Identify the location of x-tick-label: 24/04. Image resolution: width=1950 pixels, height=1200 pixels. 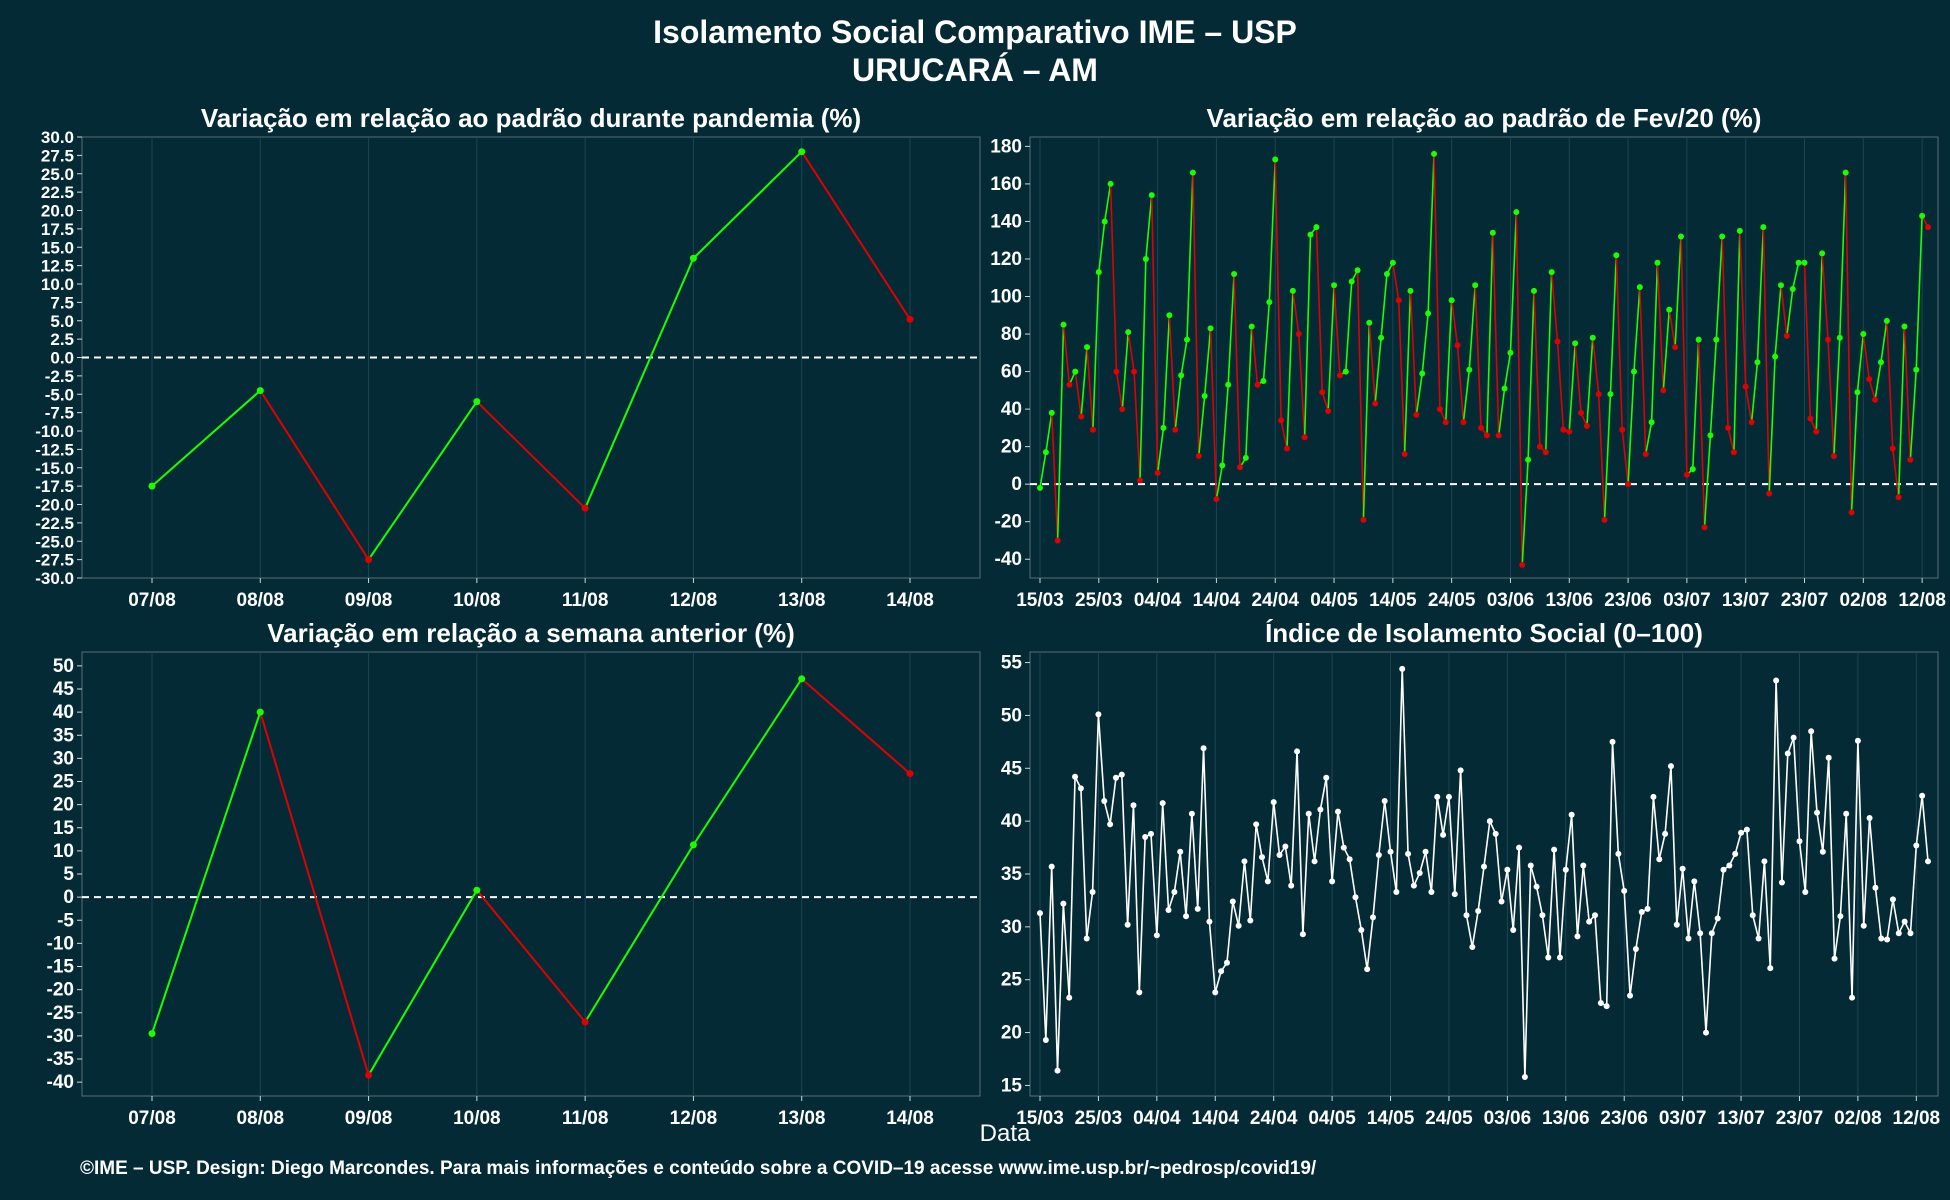
(1274, 1118).